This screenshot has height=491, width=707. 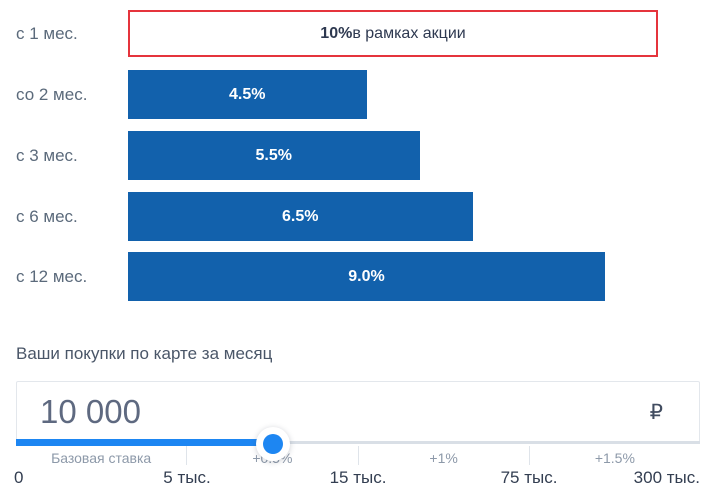 I want to click on chart-row: со 2 мес. 4.5%, so click(x=361, y=94).